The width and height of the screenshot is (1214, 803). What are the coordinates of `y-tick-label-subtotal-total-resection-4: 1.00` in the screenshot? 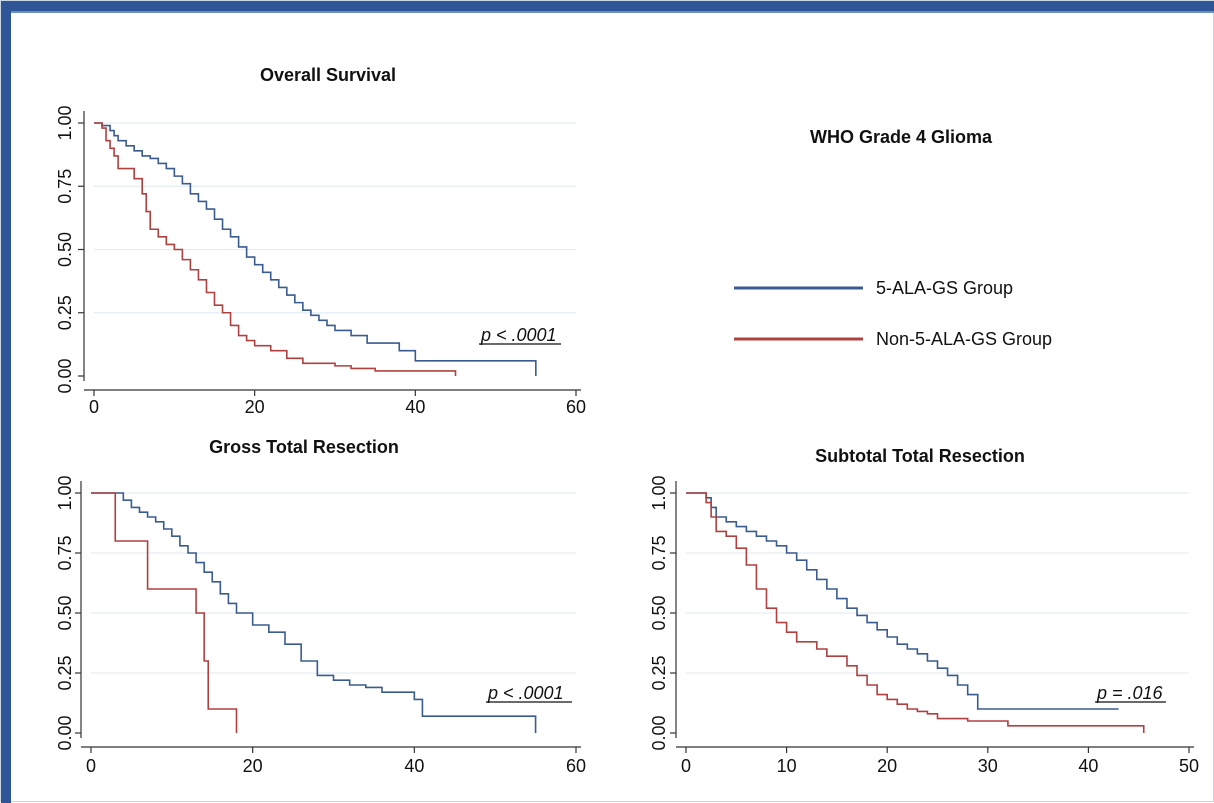 It's located at (659, 492).